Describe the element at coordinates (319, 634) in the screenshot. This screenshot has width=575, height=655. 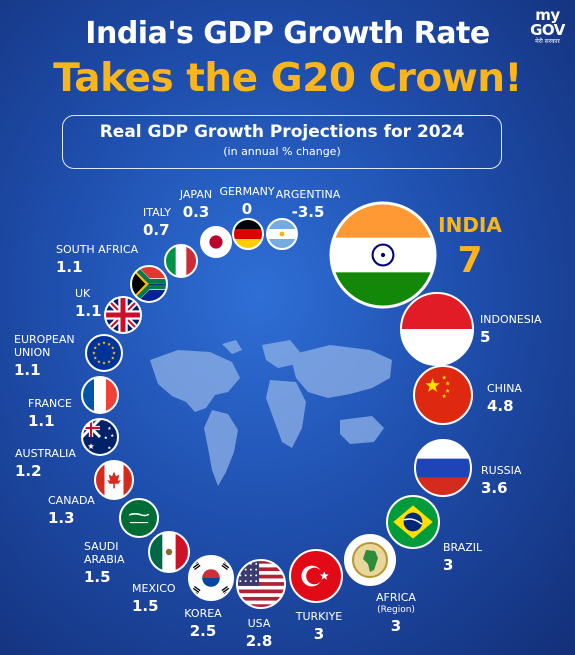
I see `country-value-turkiye: 3` at that location.